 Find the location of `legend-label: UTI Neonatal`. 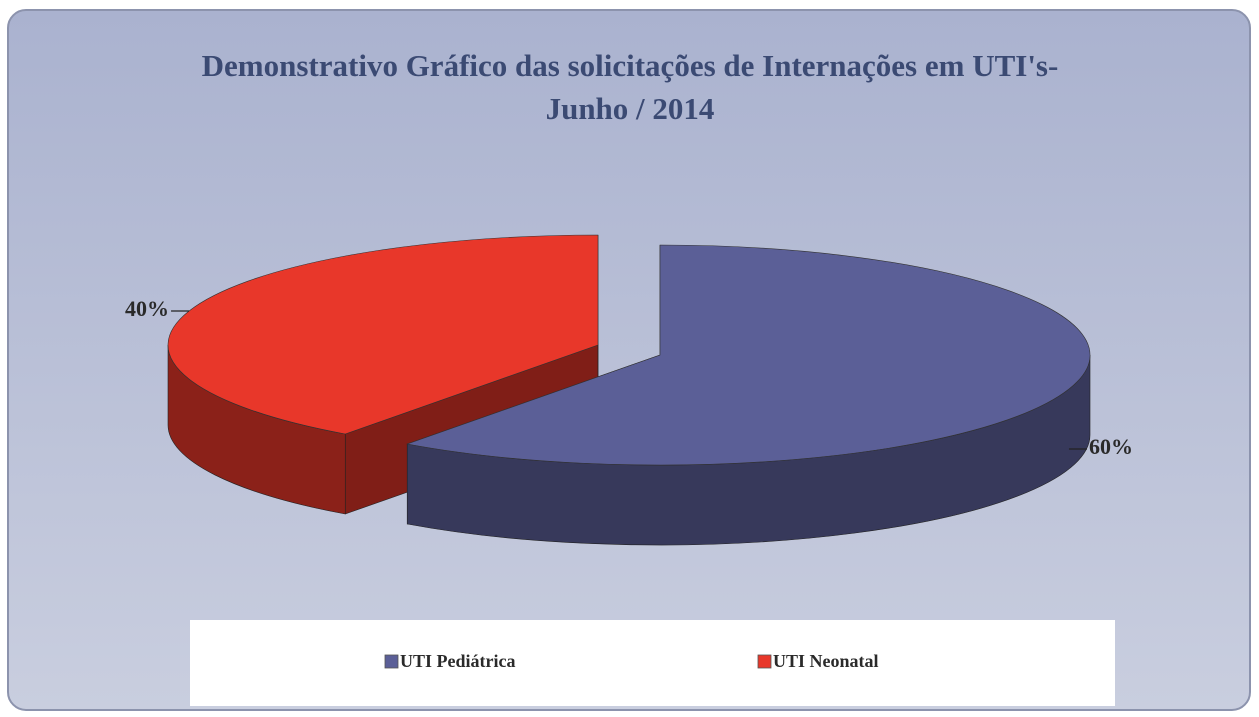

legend-label: UTI Neonatal is located at coordinates (826, 661).